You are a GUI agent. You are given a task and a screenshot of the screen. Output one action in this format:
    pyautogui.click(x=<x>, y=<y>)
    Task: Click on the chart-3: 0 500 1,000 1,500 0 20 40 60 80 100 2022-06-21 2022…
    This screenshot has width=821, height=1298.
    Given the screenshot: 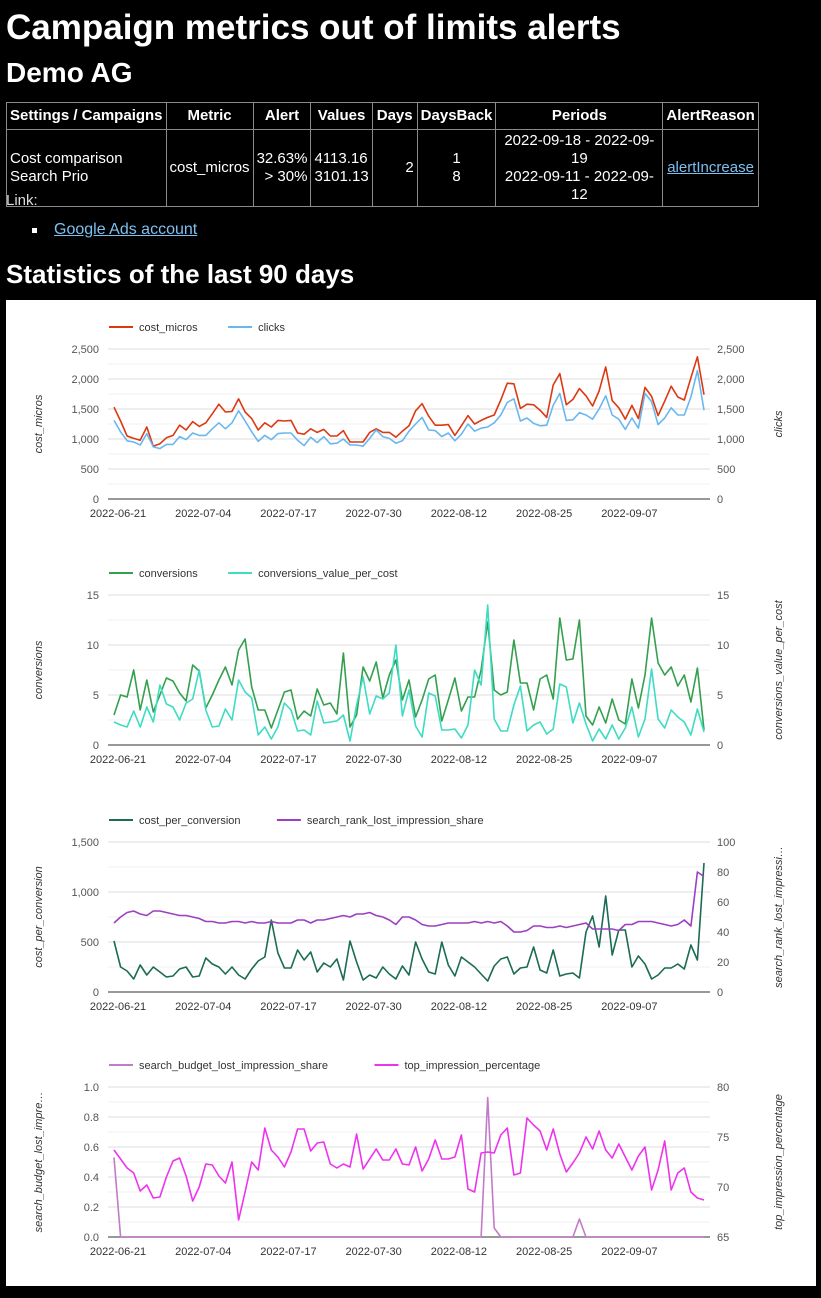 What is the action you would take?
    pyautogui.click(x=409, y=914)
    